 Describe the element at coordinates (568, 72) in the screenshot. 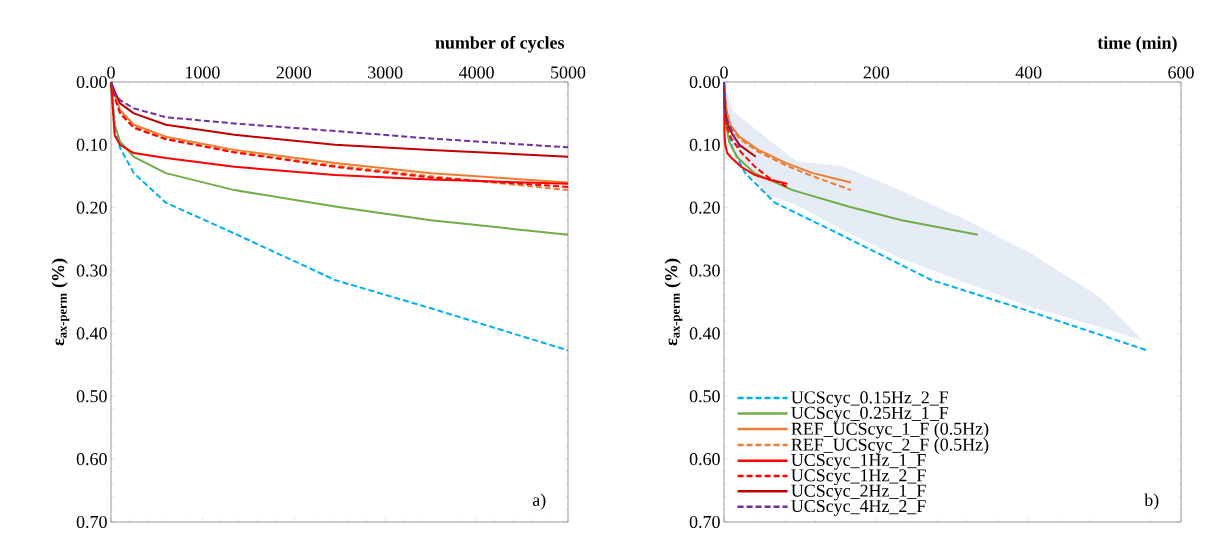

I see `x-tick-label: 5000` at that location.